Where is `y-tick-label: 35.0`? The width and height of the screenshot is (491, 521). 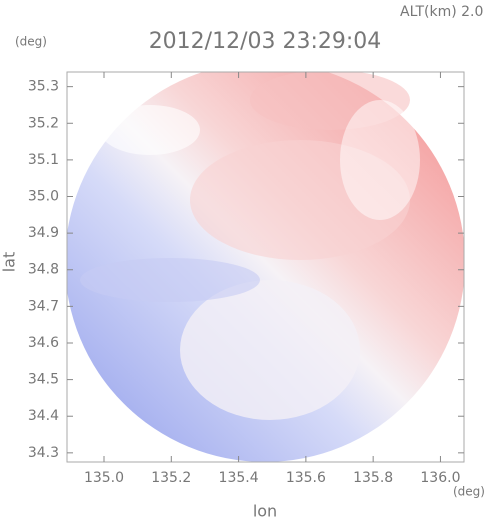
y-tick-label: 35.0 is located at coordinates (43, 197).